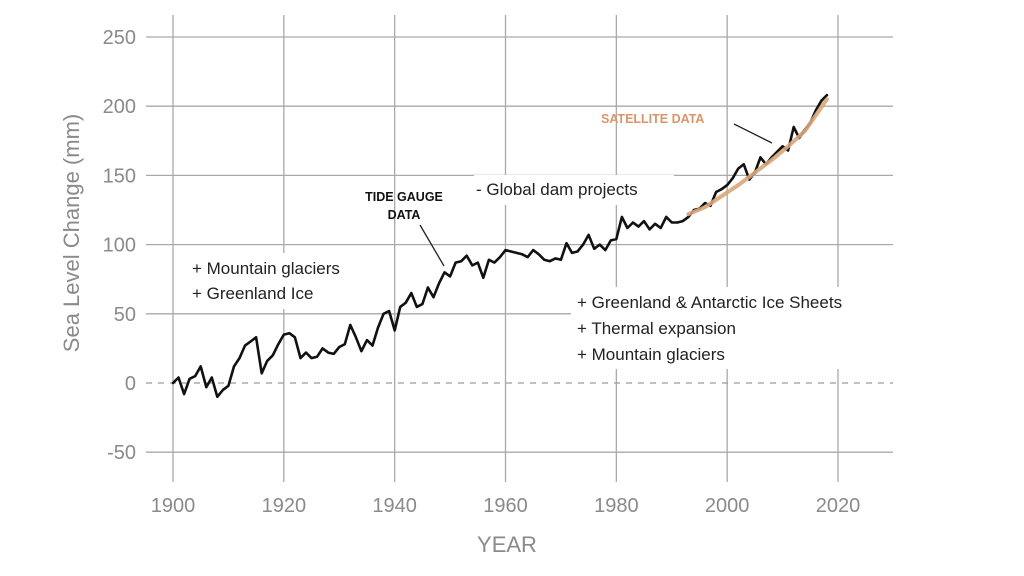 Image resolution: width=1024 pixels, height=576 pixels. I want to click on x-tick-label-2020: 2020, so click(838, 506).